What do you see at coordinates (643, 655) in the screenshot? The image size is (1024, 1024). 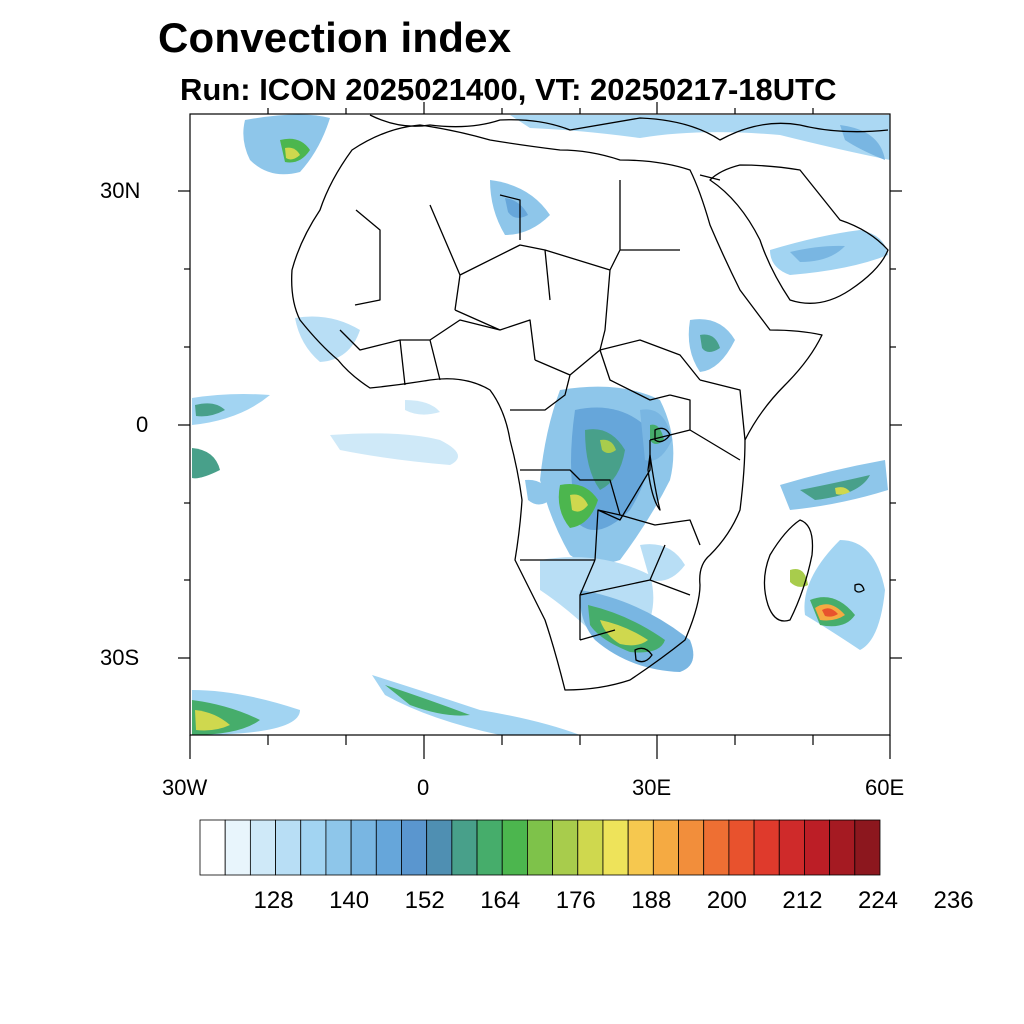 I see `lesotho-border` at bounding box center [643, 655].